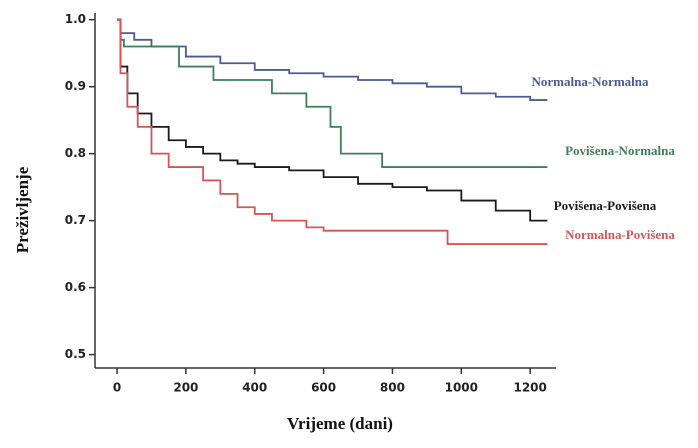 Image resolution: width=698 pixels, height=448 pixels. I want to click on series-label: Povišena-Normalna, so click(620, 150).